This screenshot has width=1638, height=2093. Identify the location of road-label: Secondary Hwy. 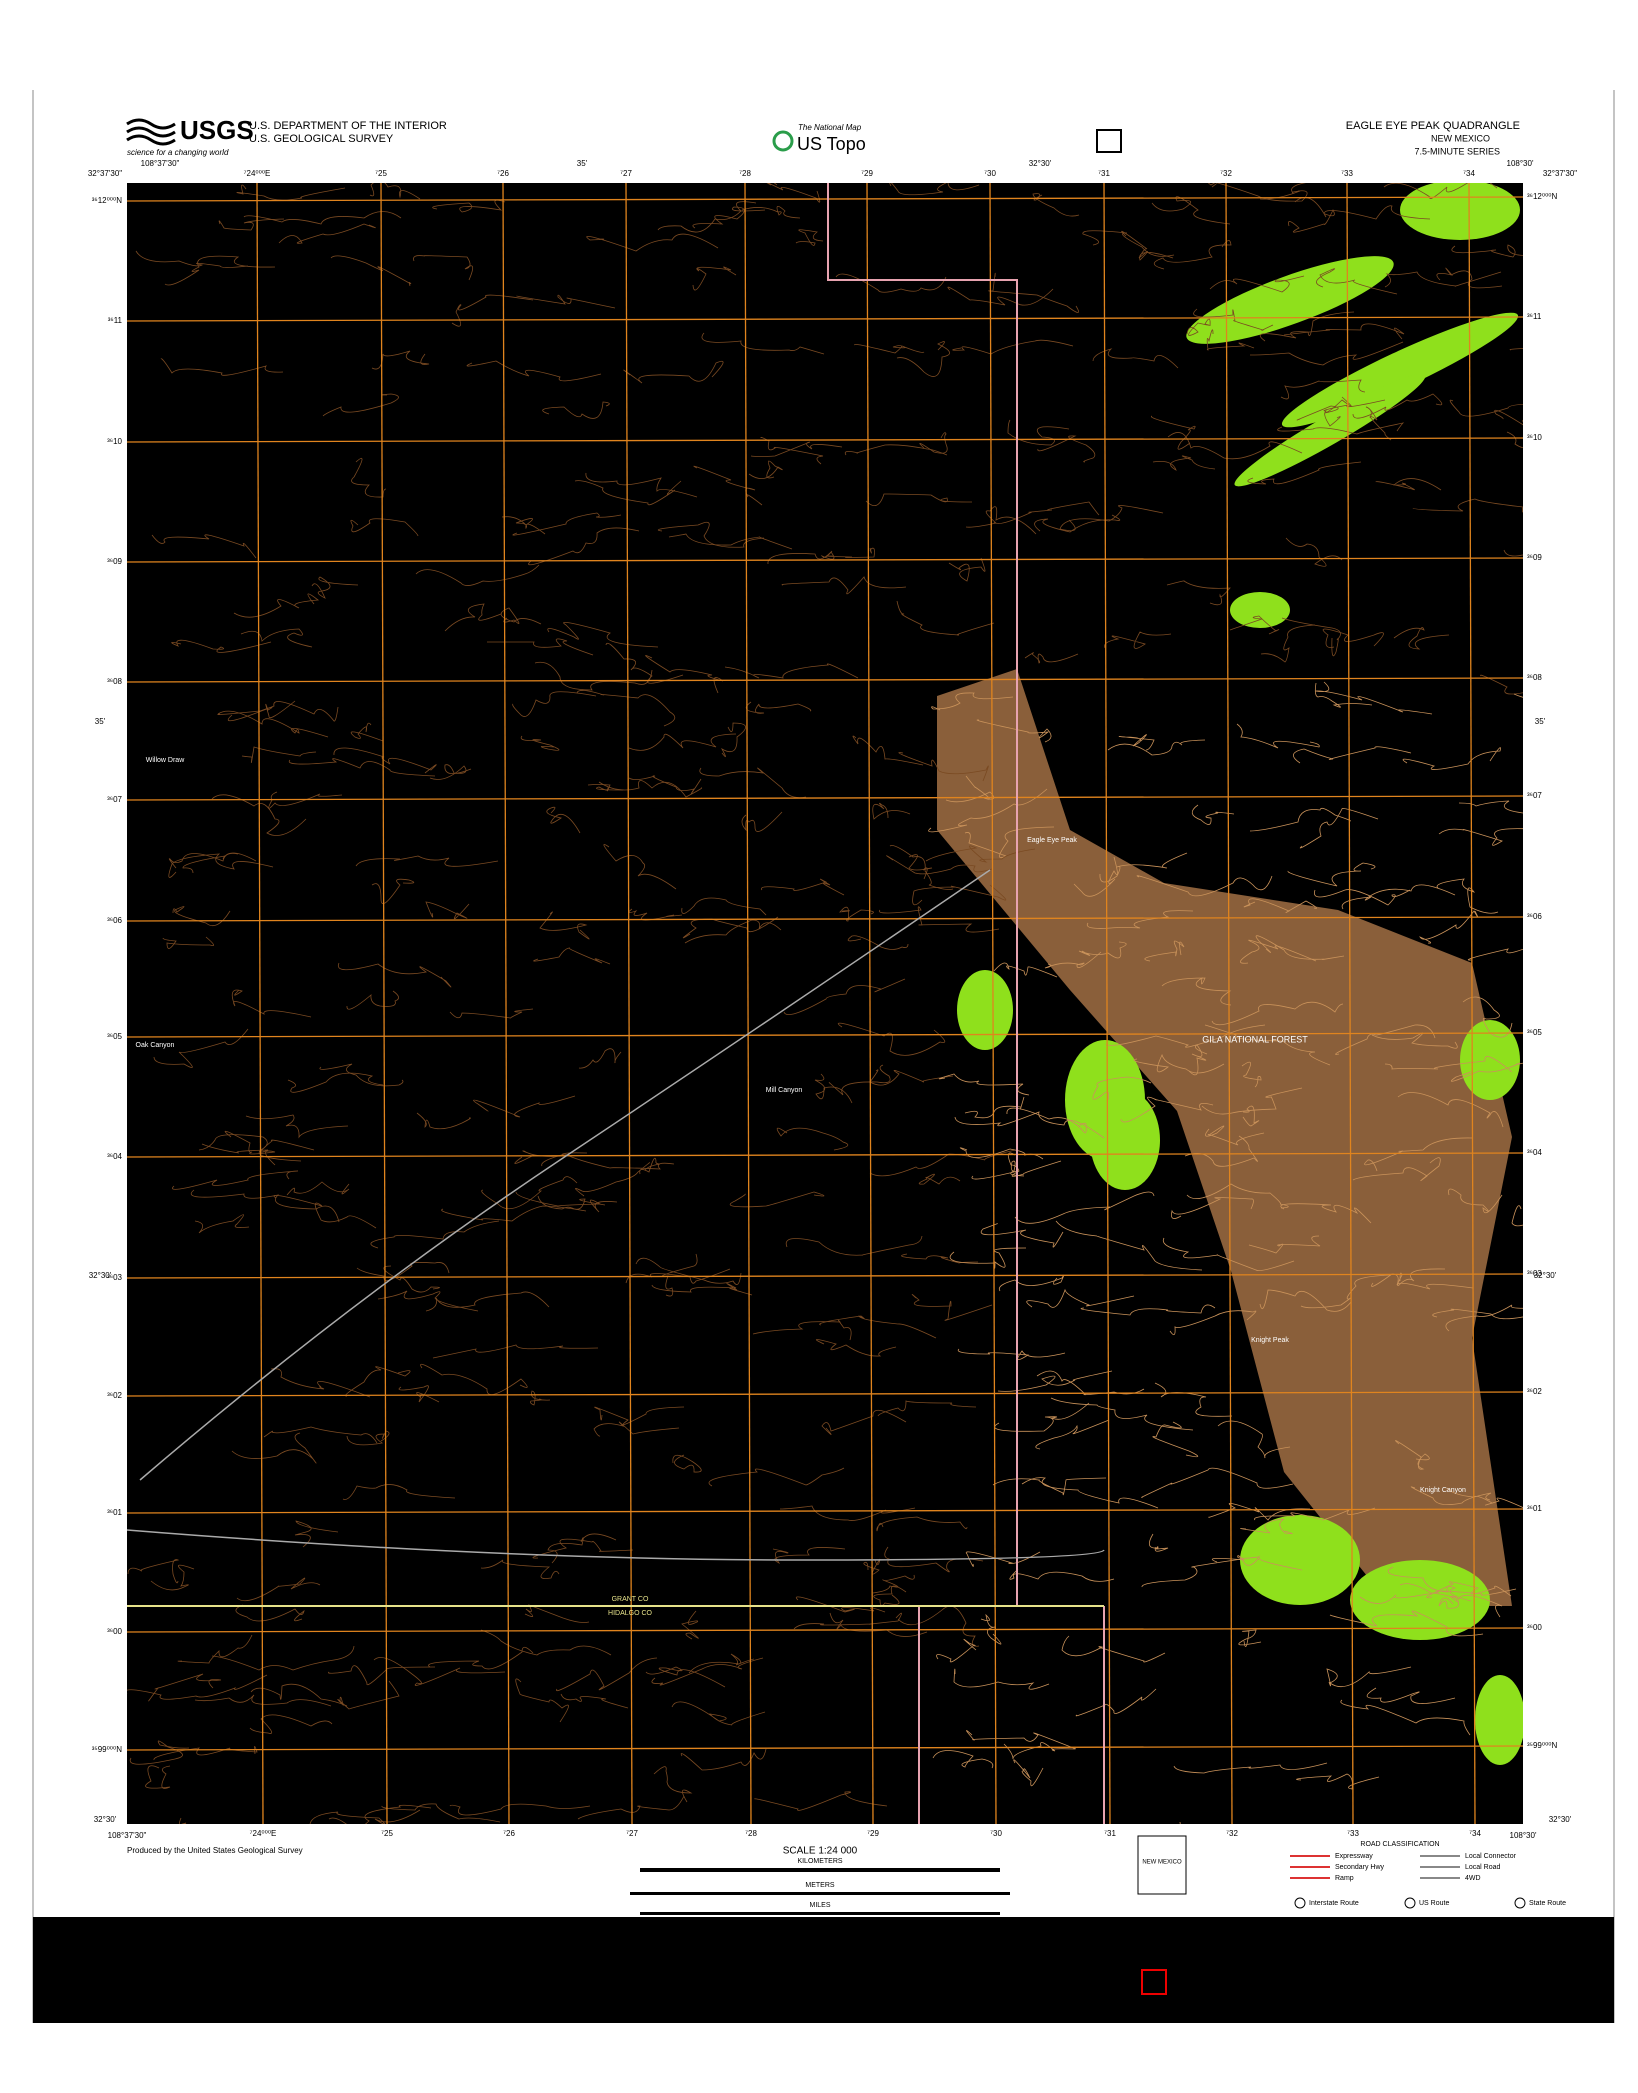
(1360, 1867).